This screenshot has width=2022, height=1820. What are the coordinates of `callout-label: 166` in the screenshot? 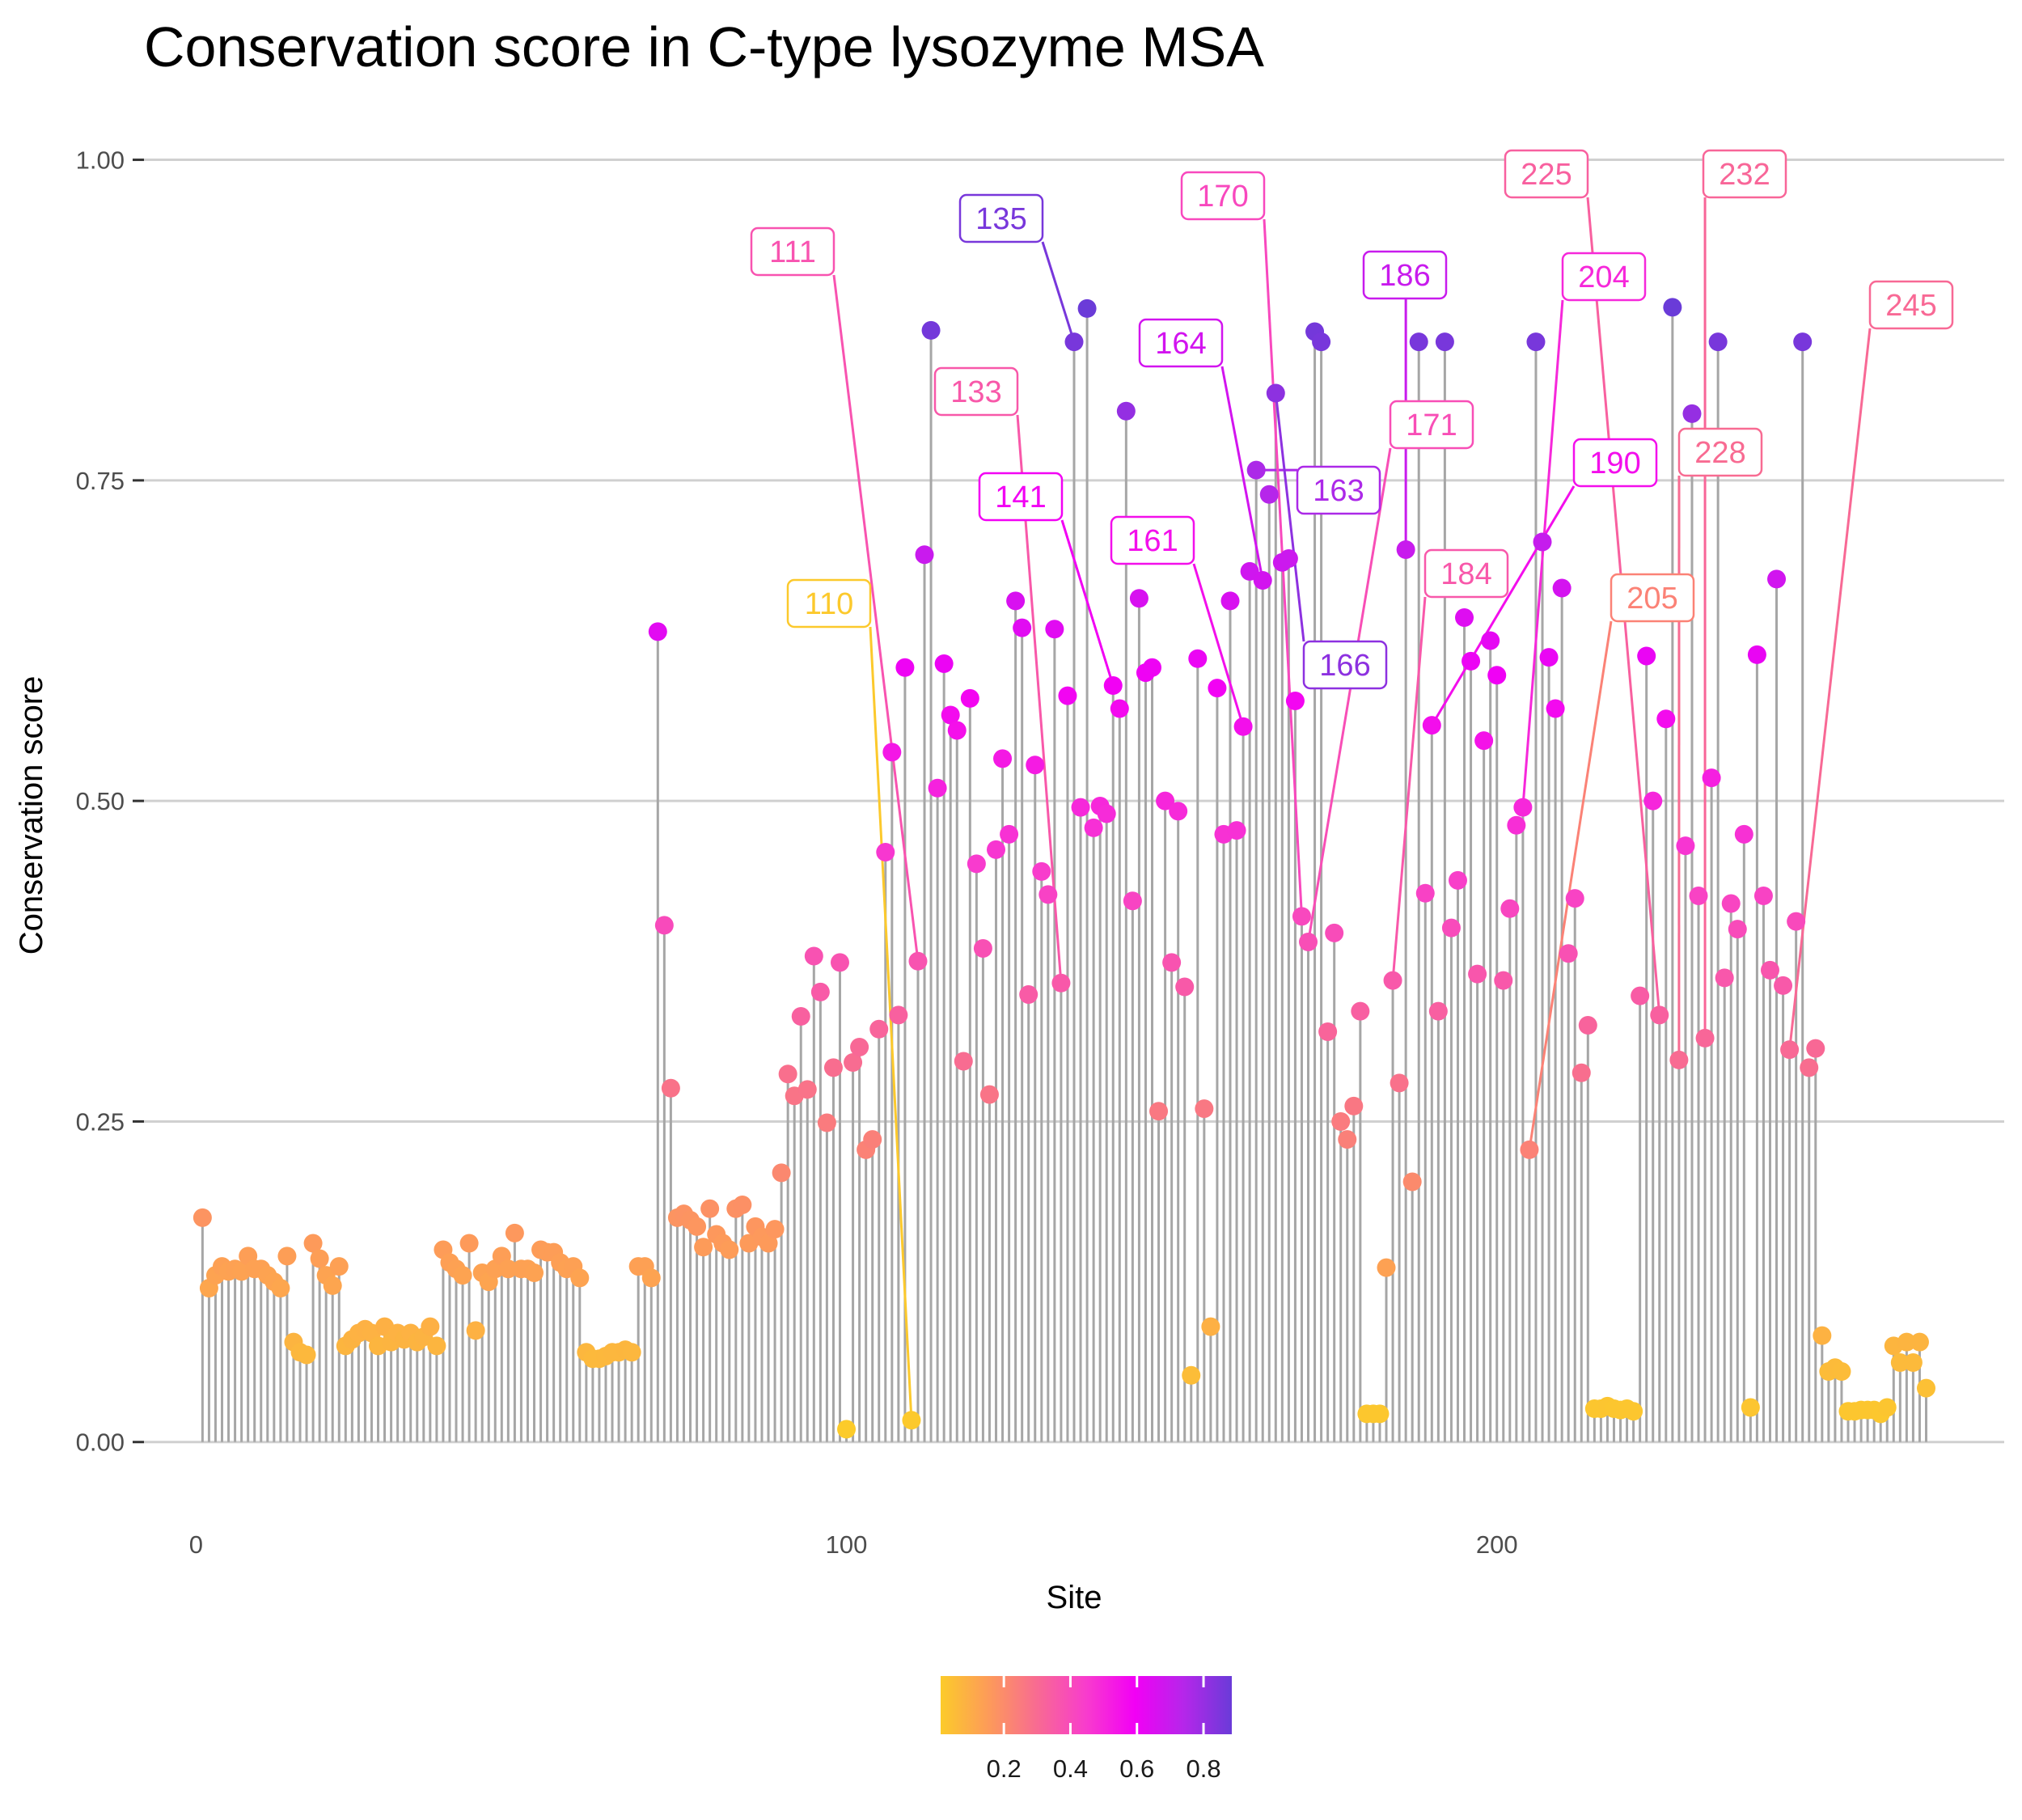 It's located at (1344, 666).